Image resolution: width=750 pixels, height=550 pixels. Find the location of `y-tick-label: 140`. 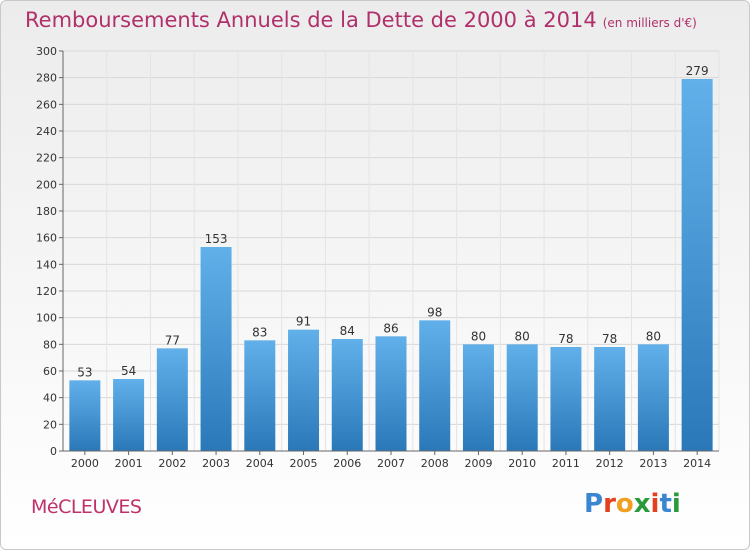

y-tick-label: 140 is located at coordinates (46, 264).